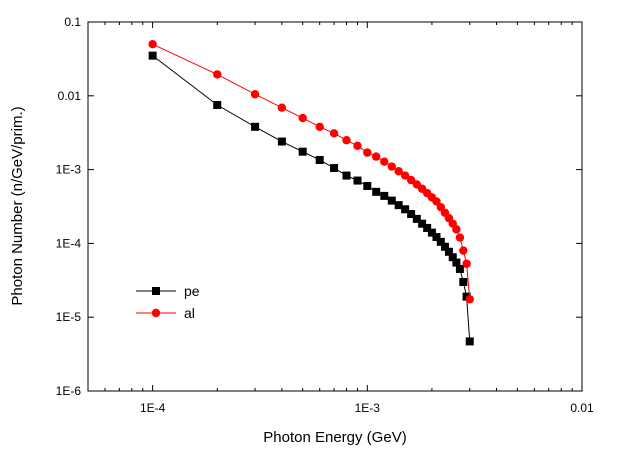 This screenshot has width=620, height=450. What do you see at coordinates (368, 408) in the screenshot?
I see `x-tick-label: 1E-3` at bounding box center [368, 408].